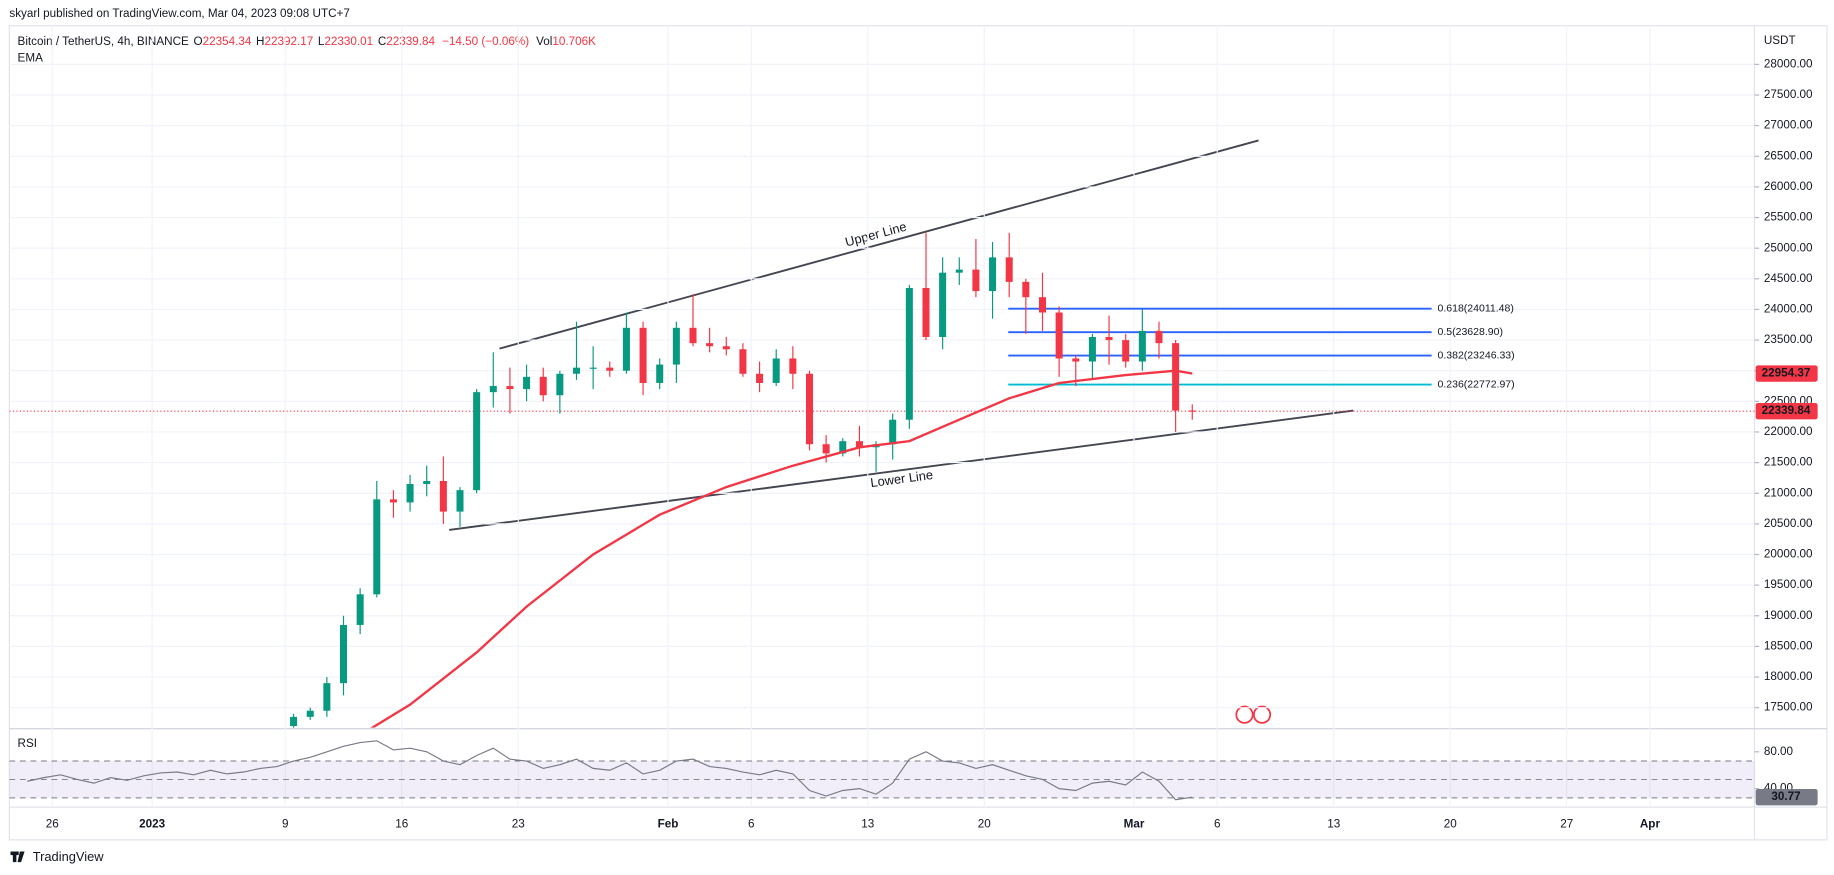  I want to click on low-label: L, so click(321, 41).